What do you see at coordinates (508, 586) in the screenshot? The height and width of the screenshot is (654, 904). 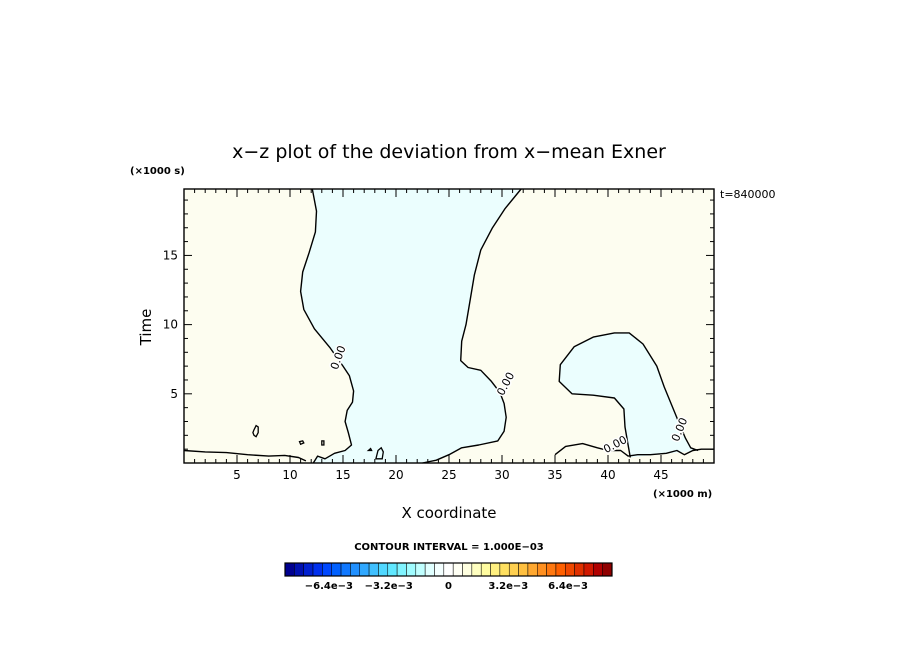 I see `colorbar-tick-label: 3.2e−3` at bounding box center [508, 586].